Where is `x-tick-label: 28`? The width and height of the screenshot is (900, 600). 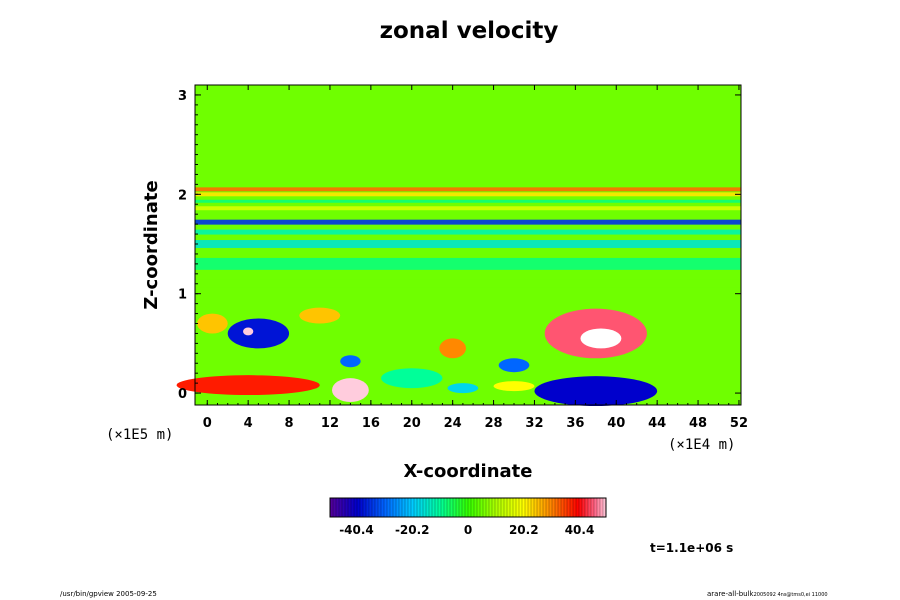
x-tick-label: 28 is located at coordinates (494, 423).